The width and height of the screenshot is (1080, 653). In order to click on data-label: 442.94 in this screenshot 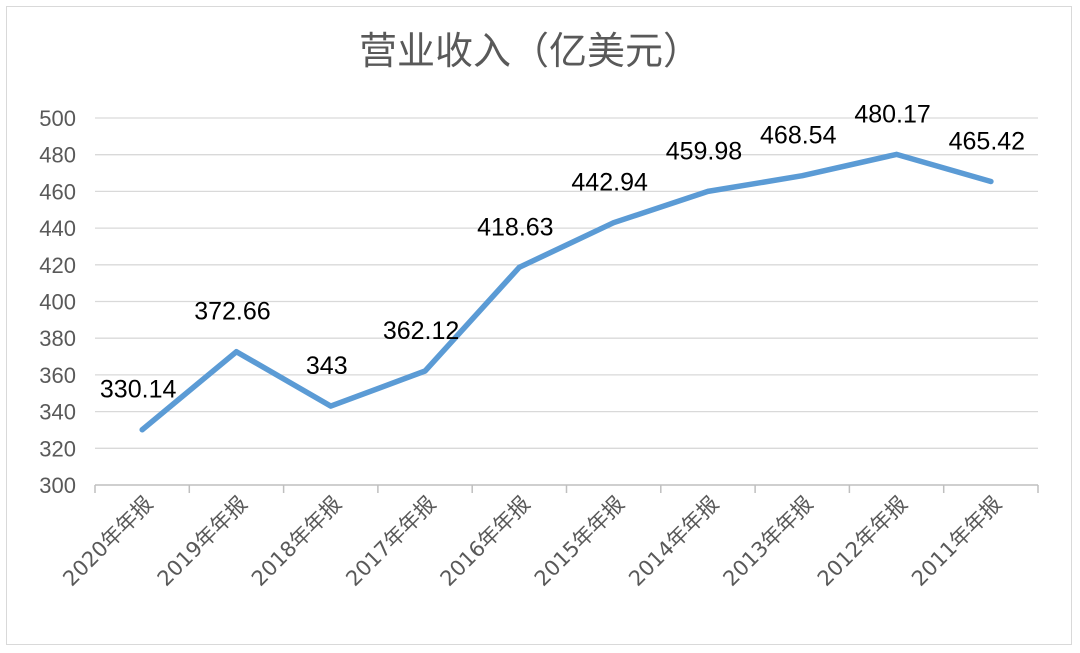, I will do `click(609, 183)`.